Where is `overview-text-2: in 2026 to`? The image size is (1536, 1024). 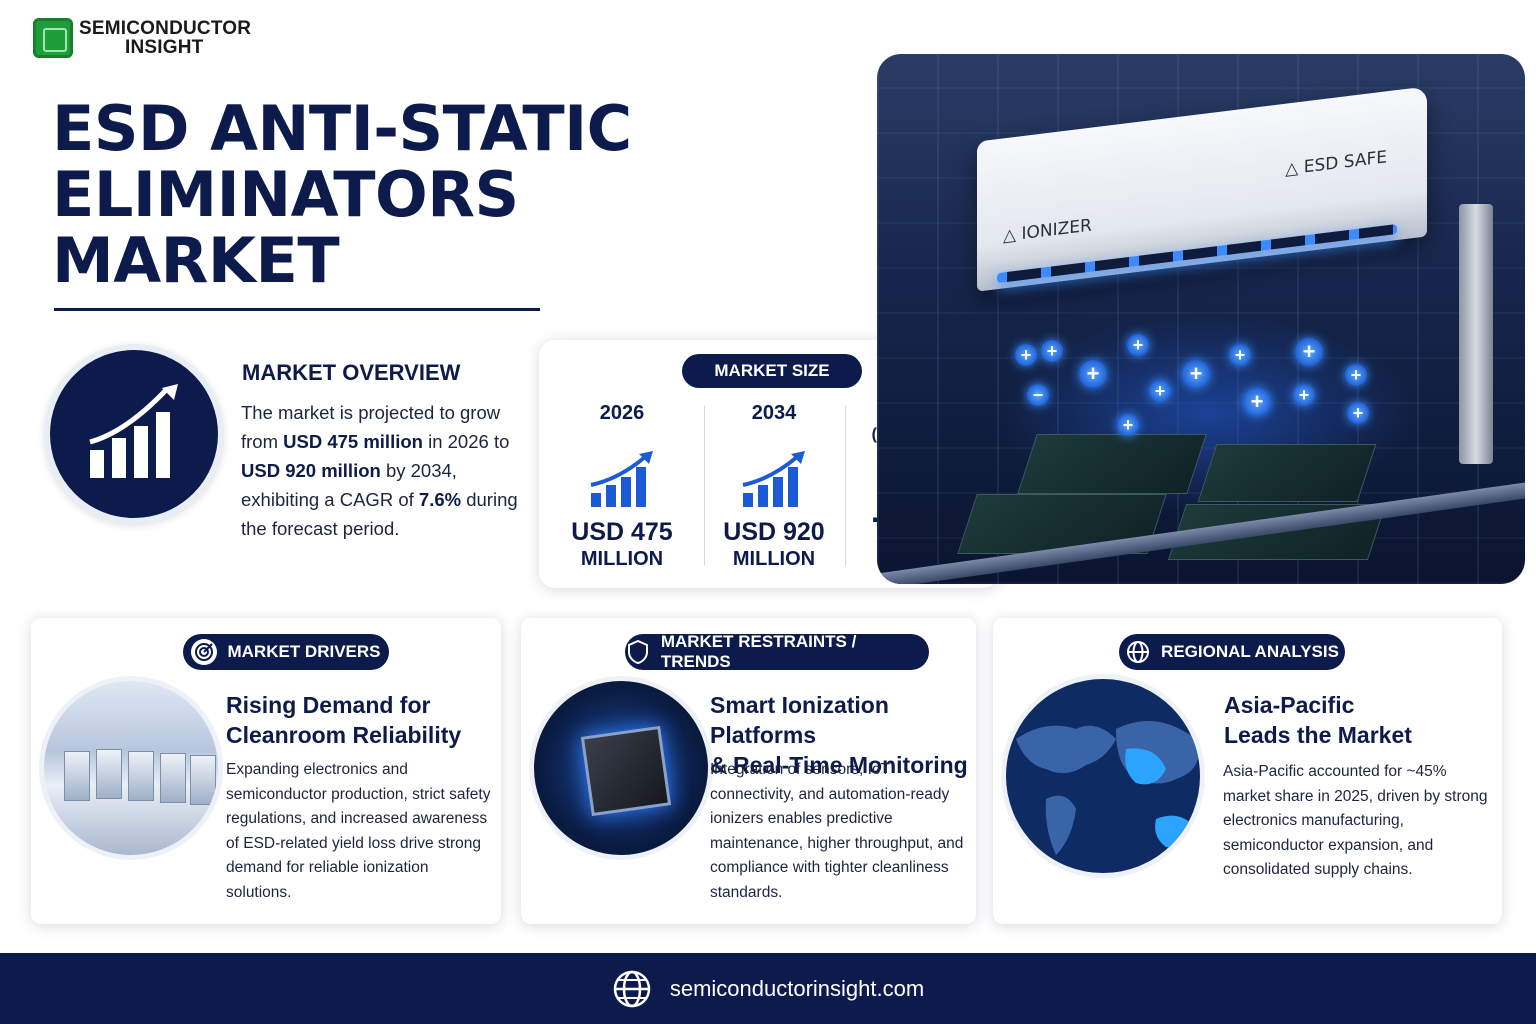 overview-text-2: in 2026 to is located at coordinates (466, 441).